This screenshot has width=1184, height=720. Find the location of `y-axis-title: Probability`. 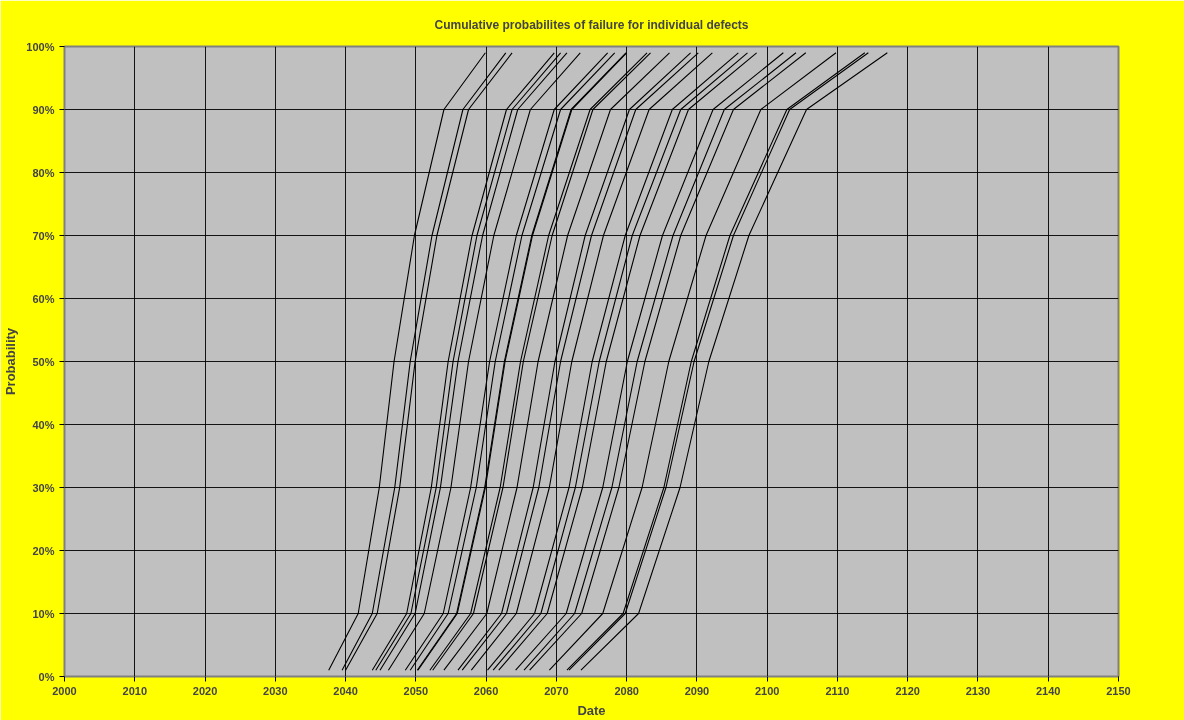

y-axis-title: Probability is located at coordinates (11, 361).